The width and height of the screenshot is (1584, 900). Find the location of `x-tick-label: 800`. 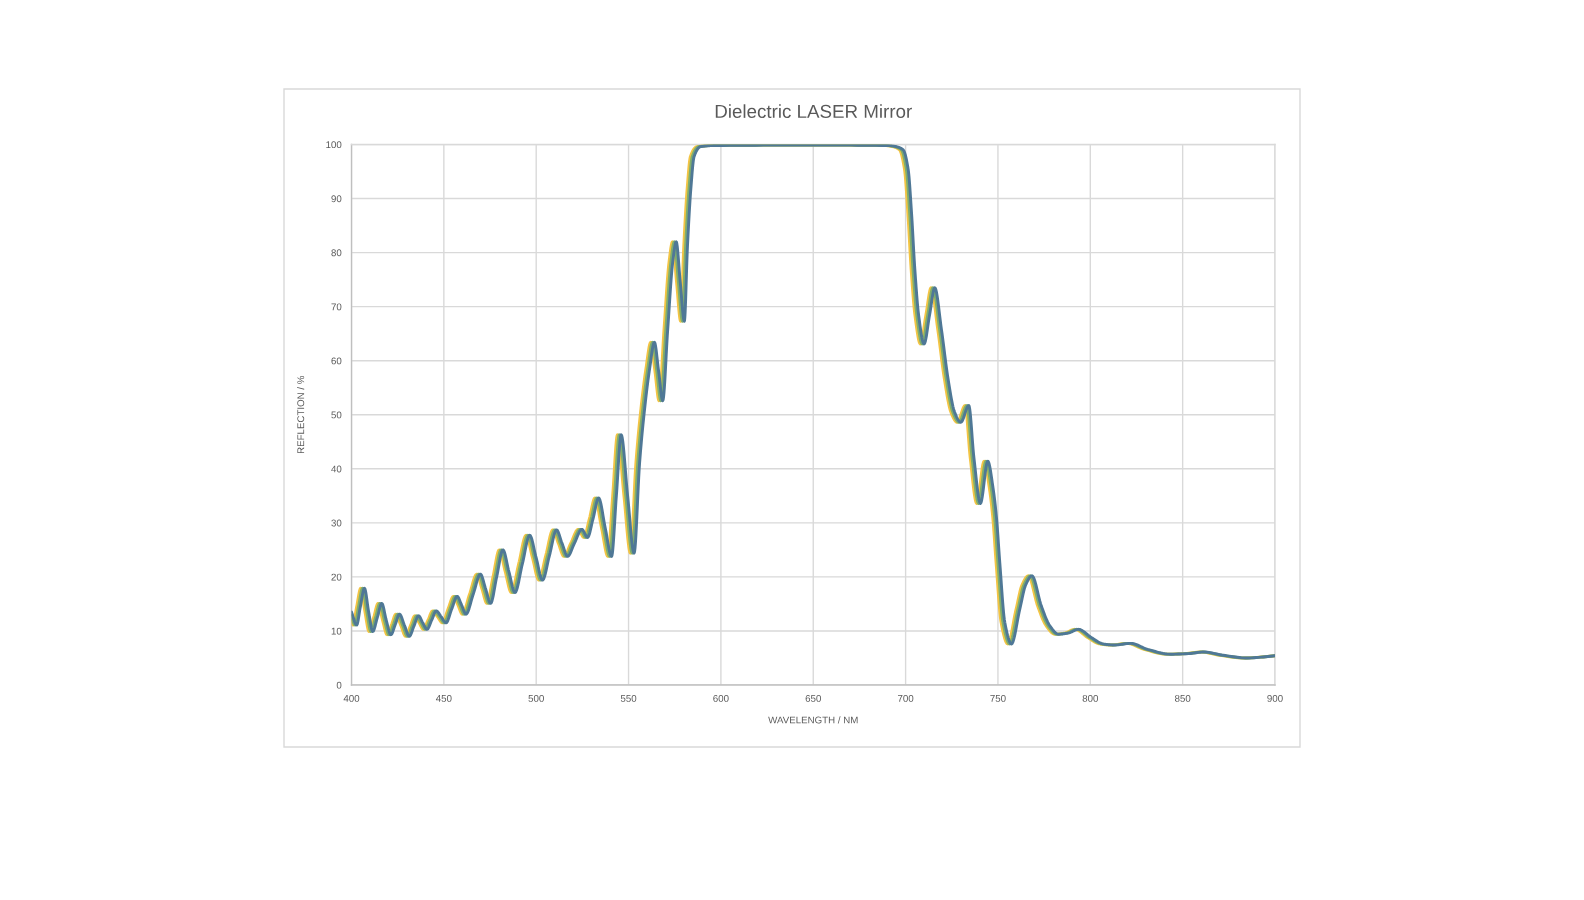

x-tick-label: 800 is located at coordinates (1090, 698).